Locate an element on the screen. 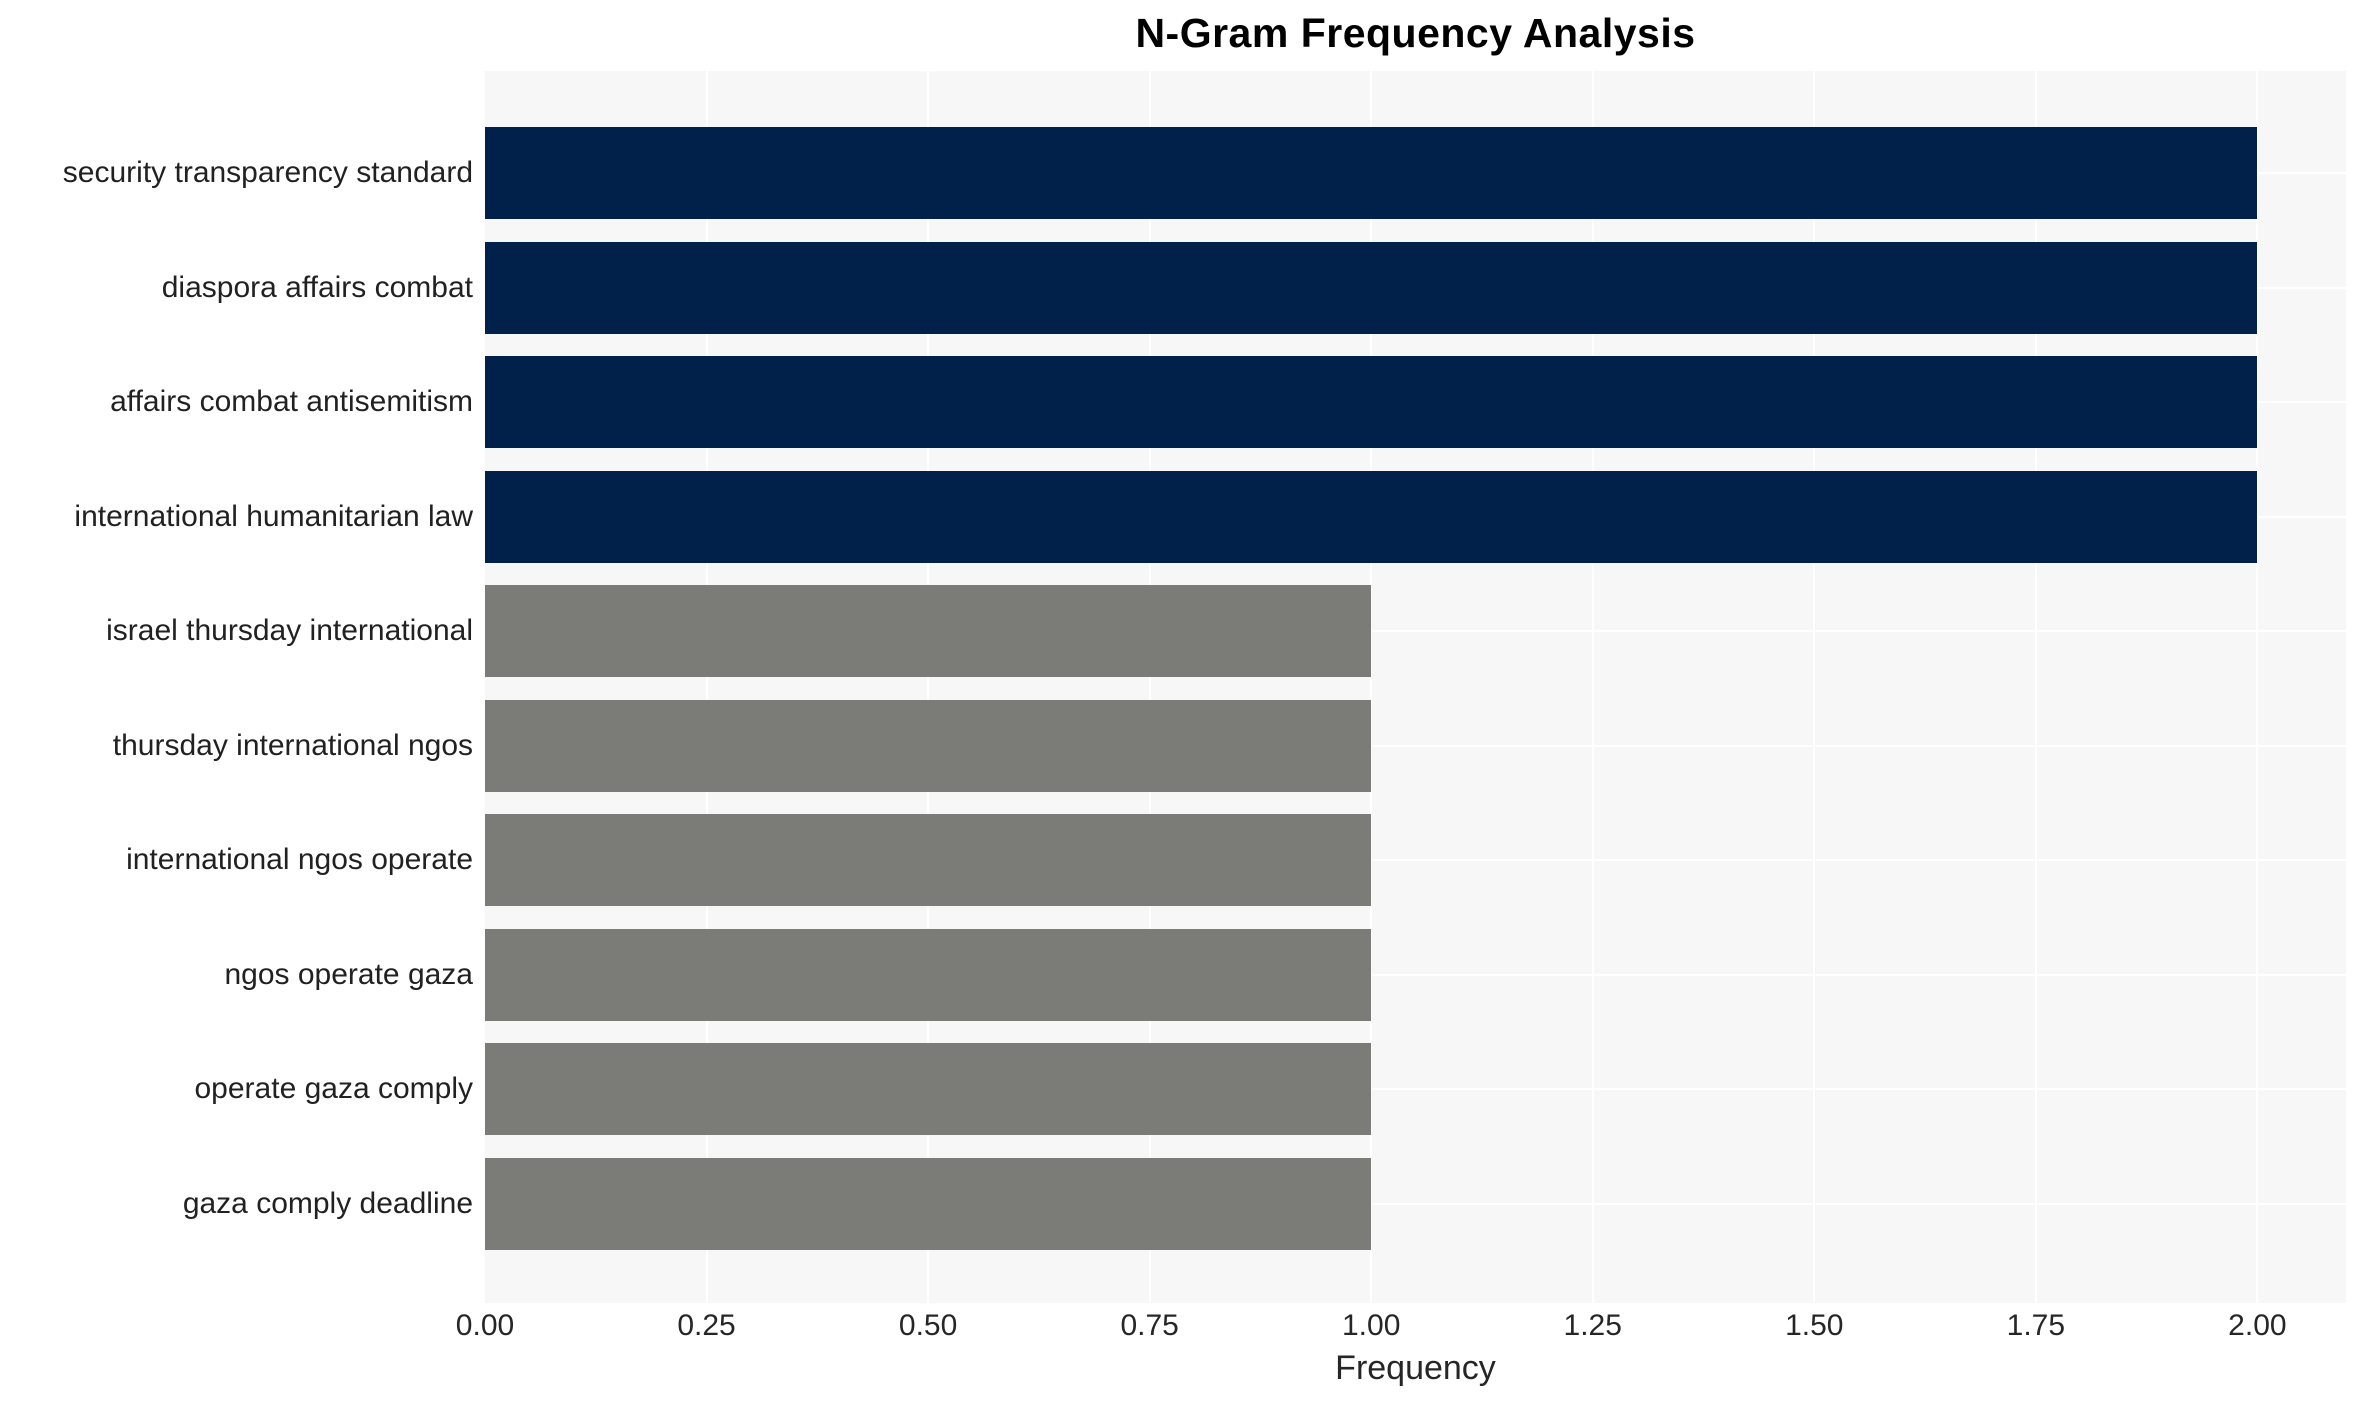 Image resolution: width=2365 pixels, height=1402 pixels. x-tick-label: 2.00 is located at coordinates (2257, 1325).